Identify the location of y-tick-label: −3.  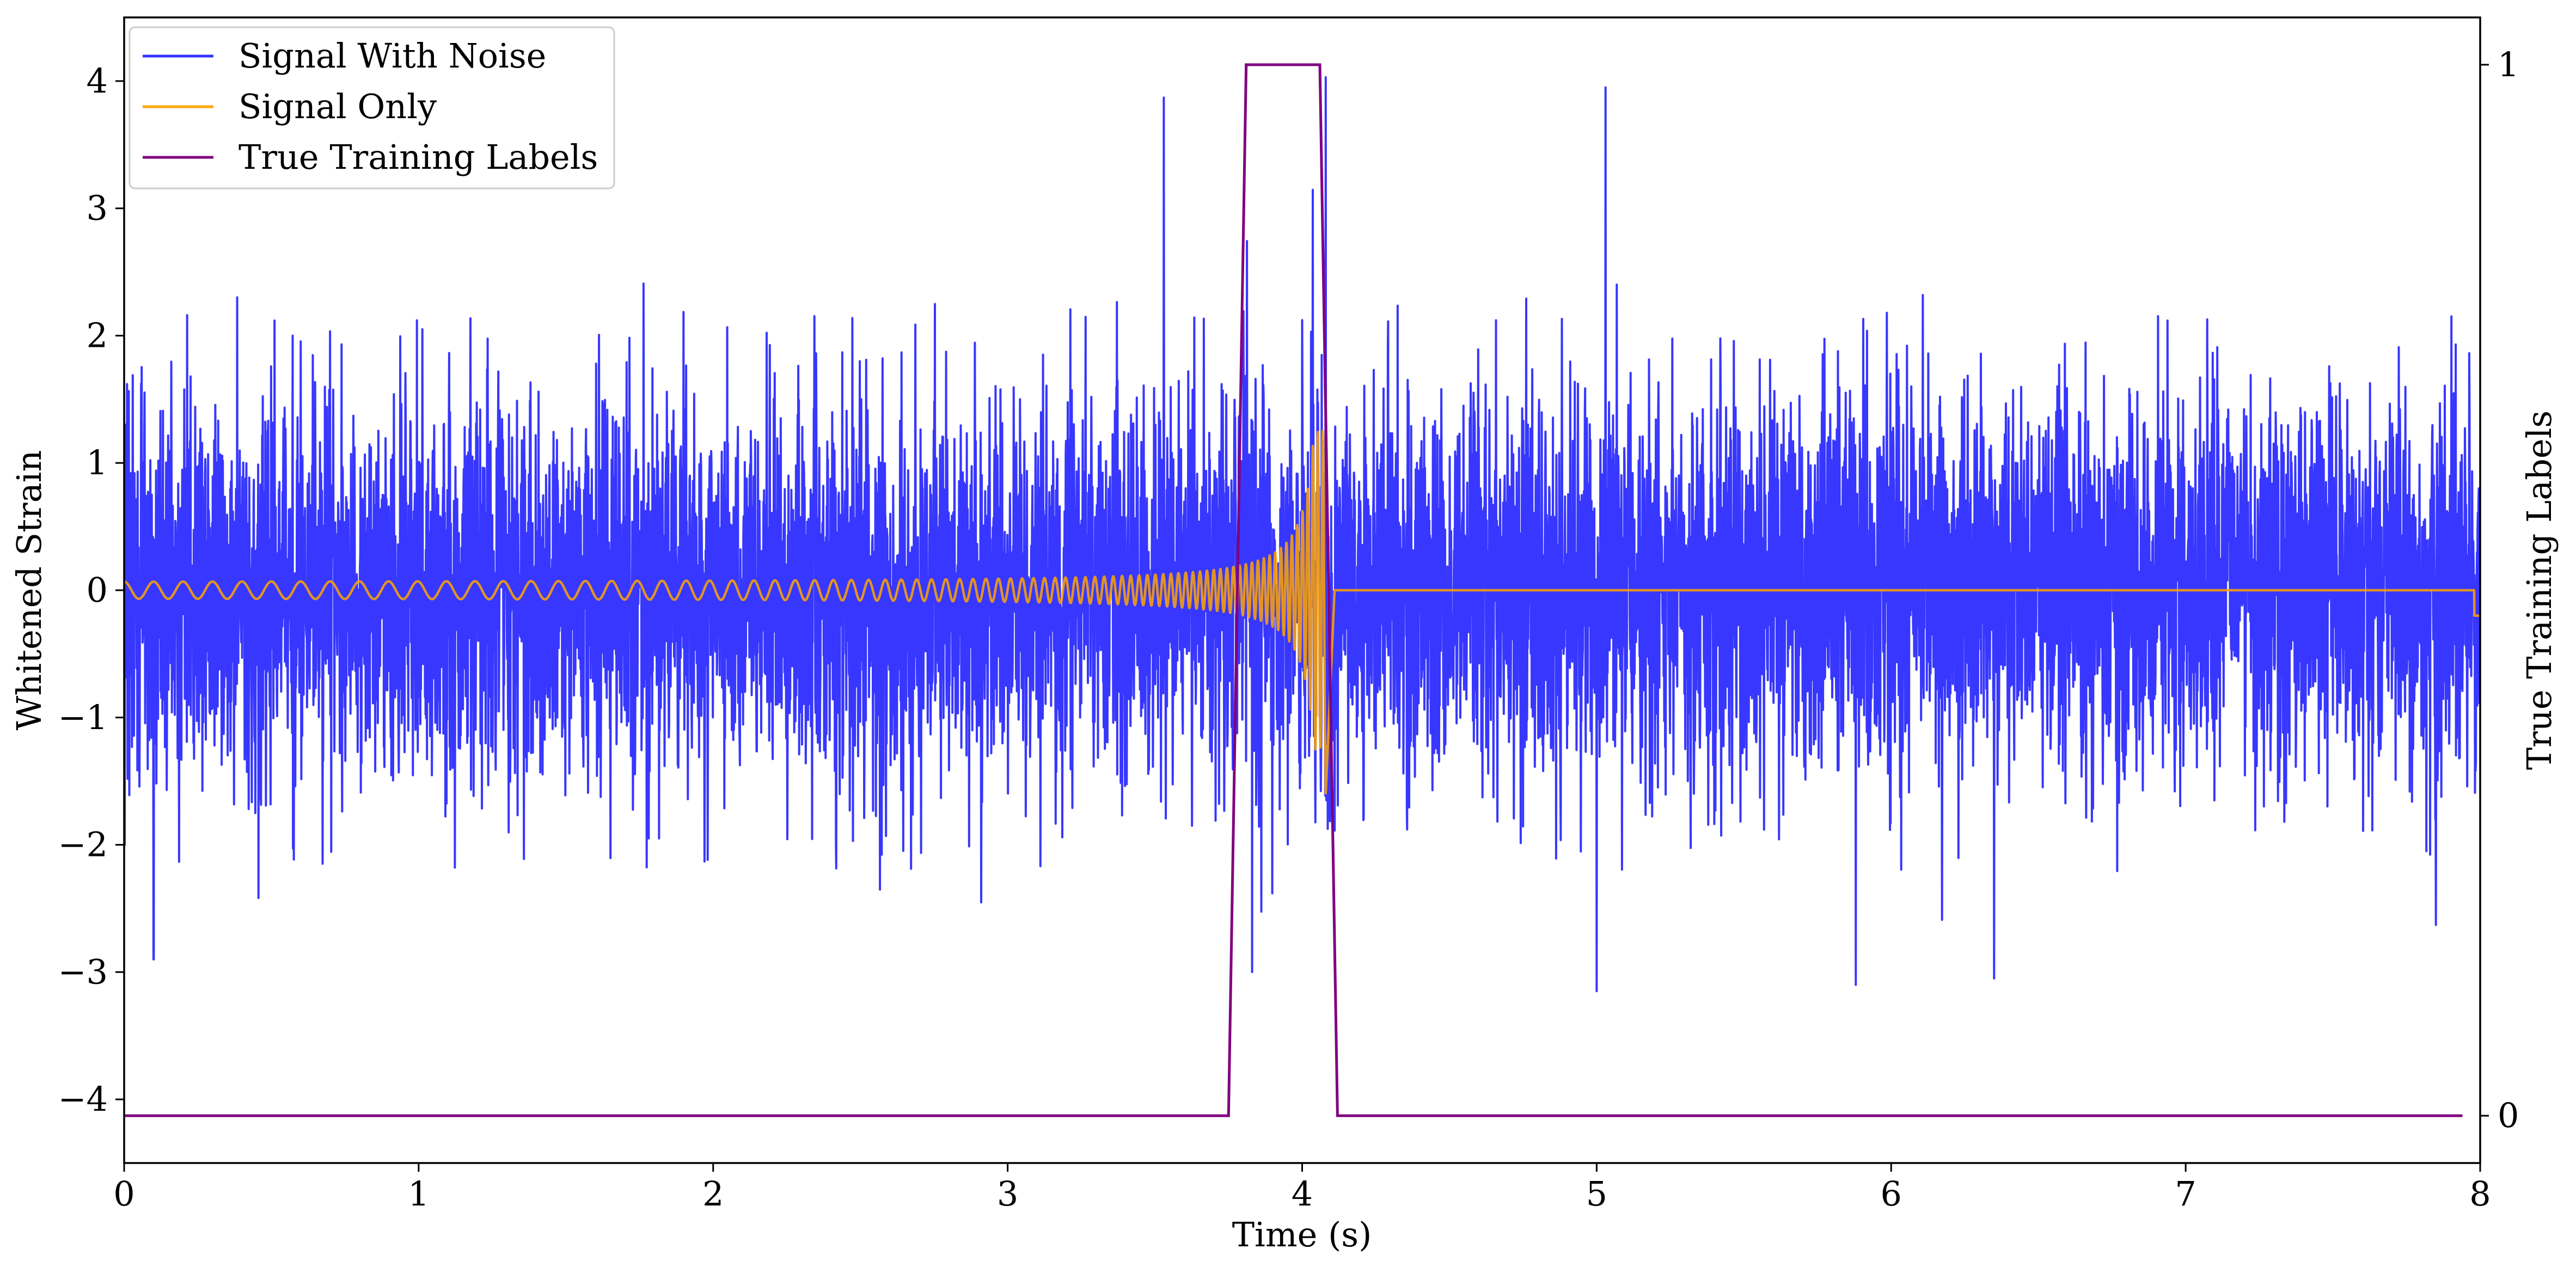
(83, 972).